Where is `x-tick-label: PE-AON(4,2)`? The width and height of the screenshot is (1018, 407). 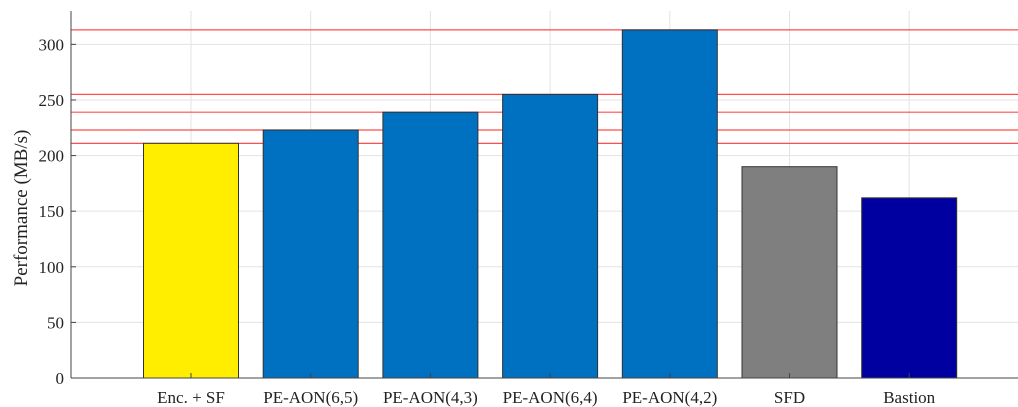 x-tick-label: PE-AON(4,2) is located at coordinates (669, 397).